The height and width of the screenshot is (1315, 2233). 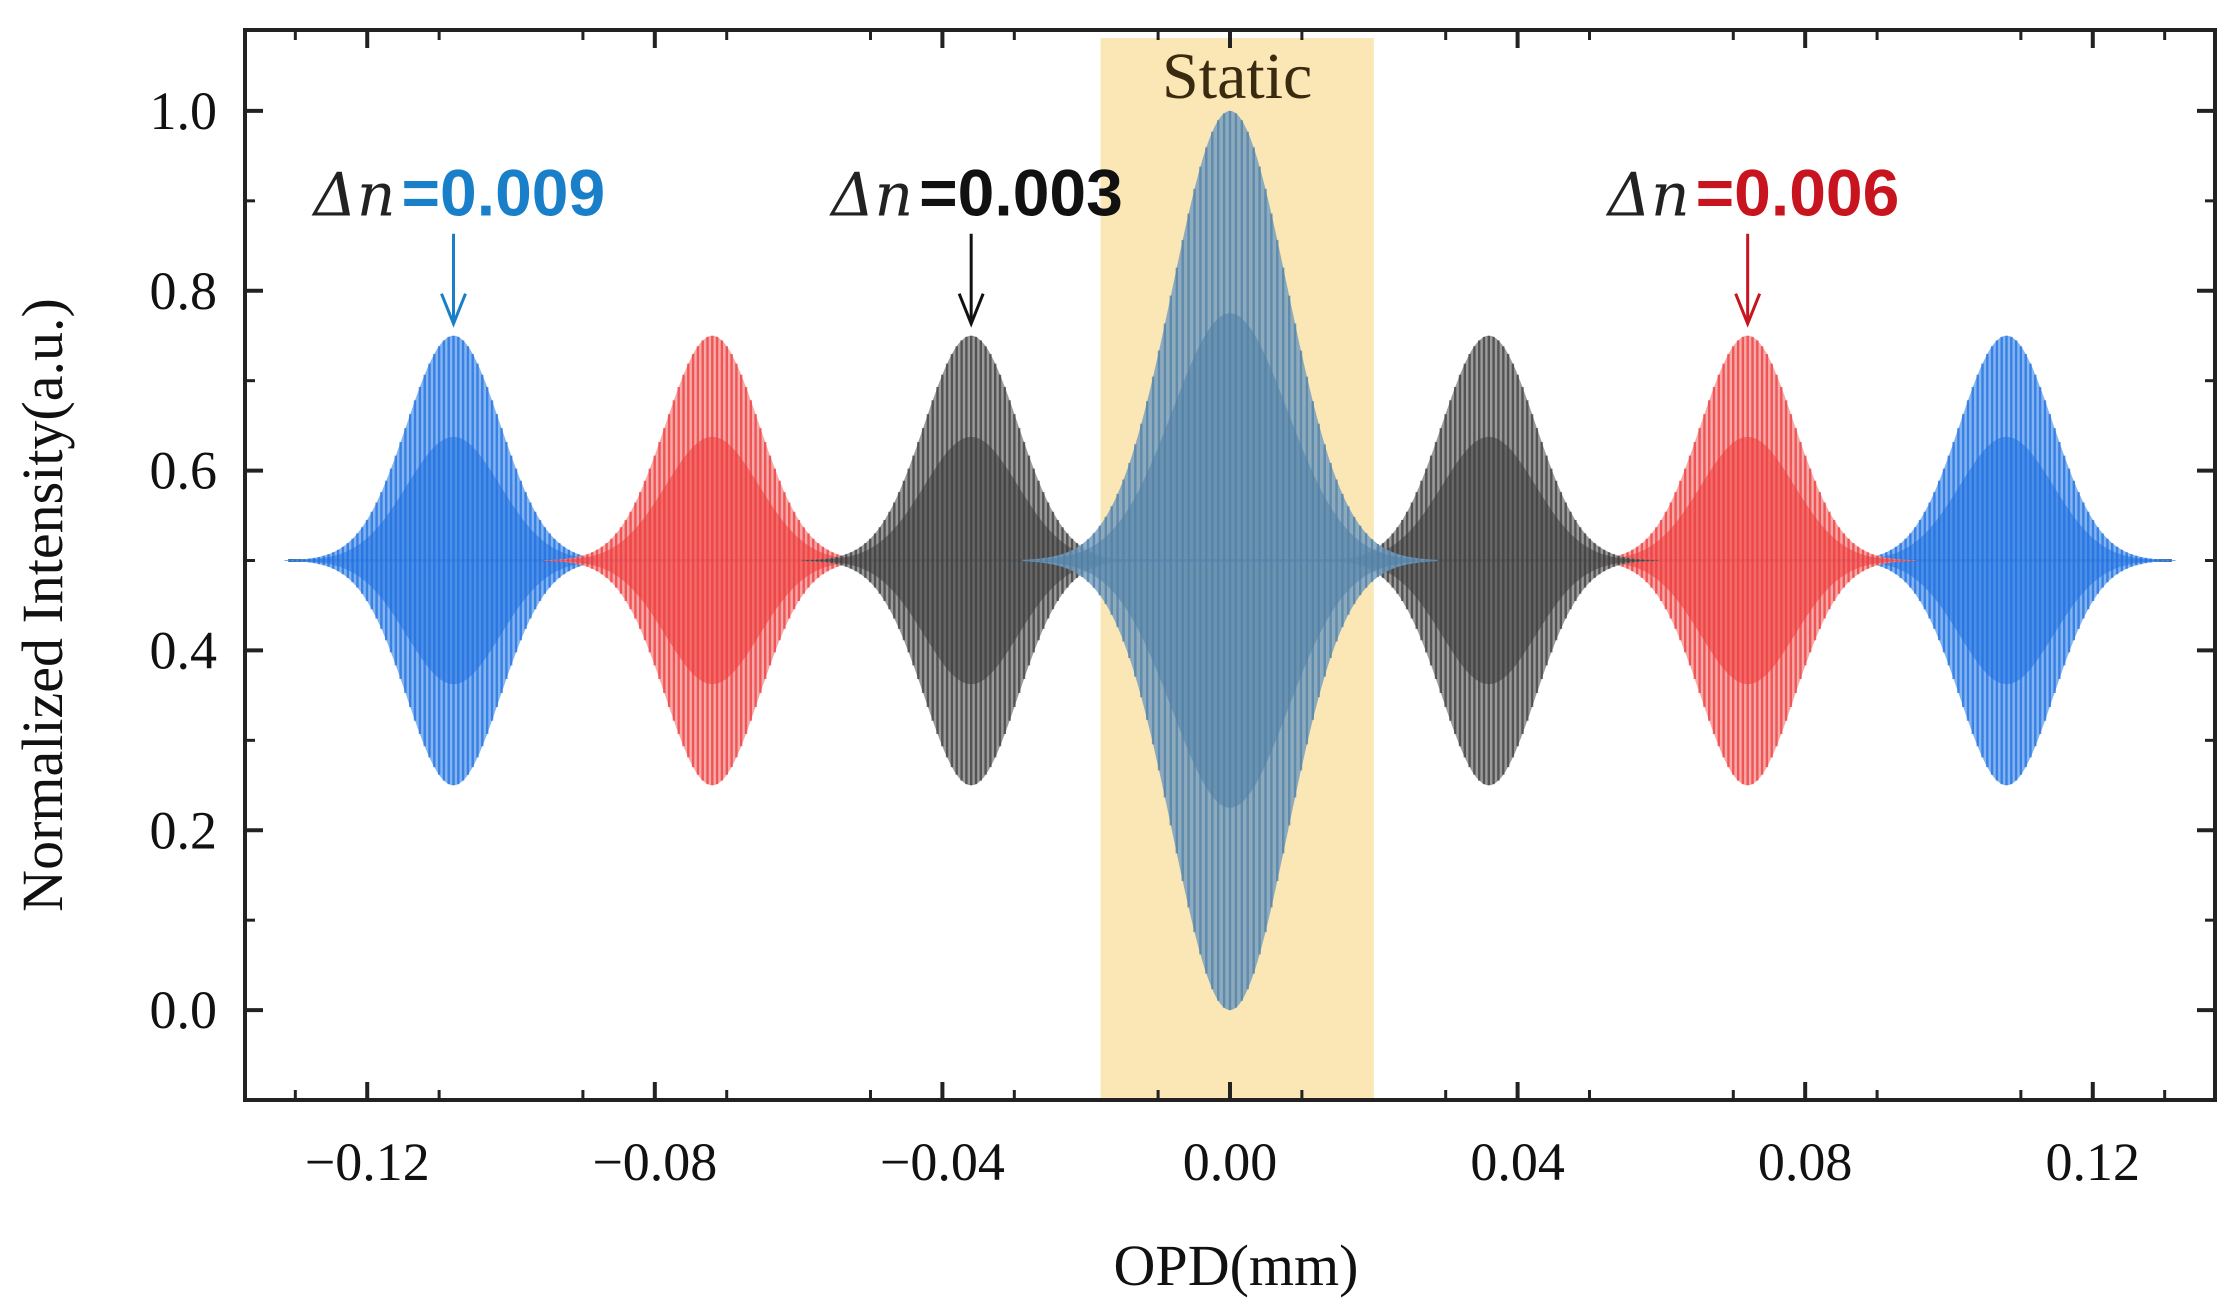 I want to click on x-tick-label: −0.12, so click(x=367, y=1162).